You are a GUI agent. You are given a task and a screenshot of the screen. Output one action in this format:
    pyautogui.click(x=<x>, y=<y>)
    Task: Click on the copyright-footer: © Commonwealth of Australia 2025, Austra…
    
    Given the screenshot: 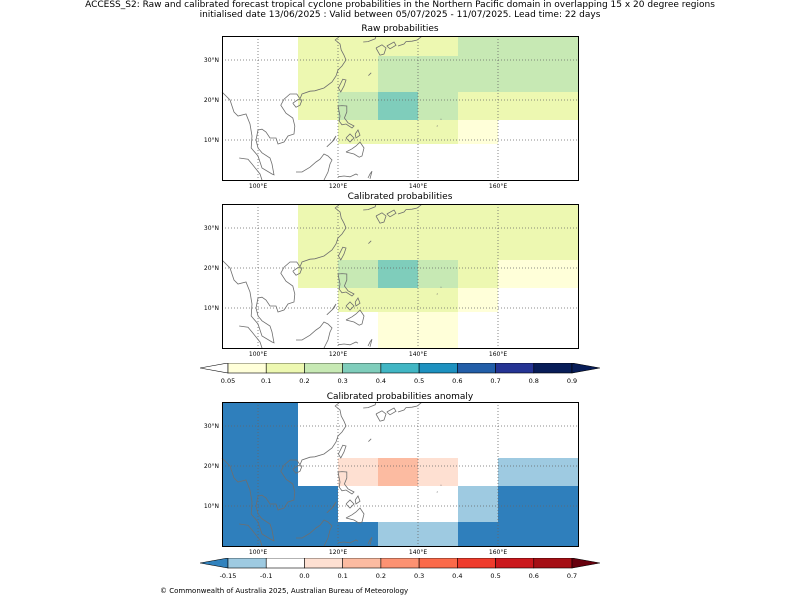 What is the action you would take?
    pyautogui.click(x=284, y=591)
    